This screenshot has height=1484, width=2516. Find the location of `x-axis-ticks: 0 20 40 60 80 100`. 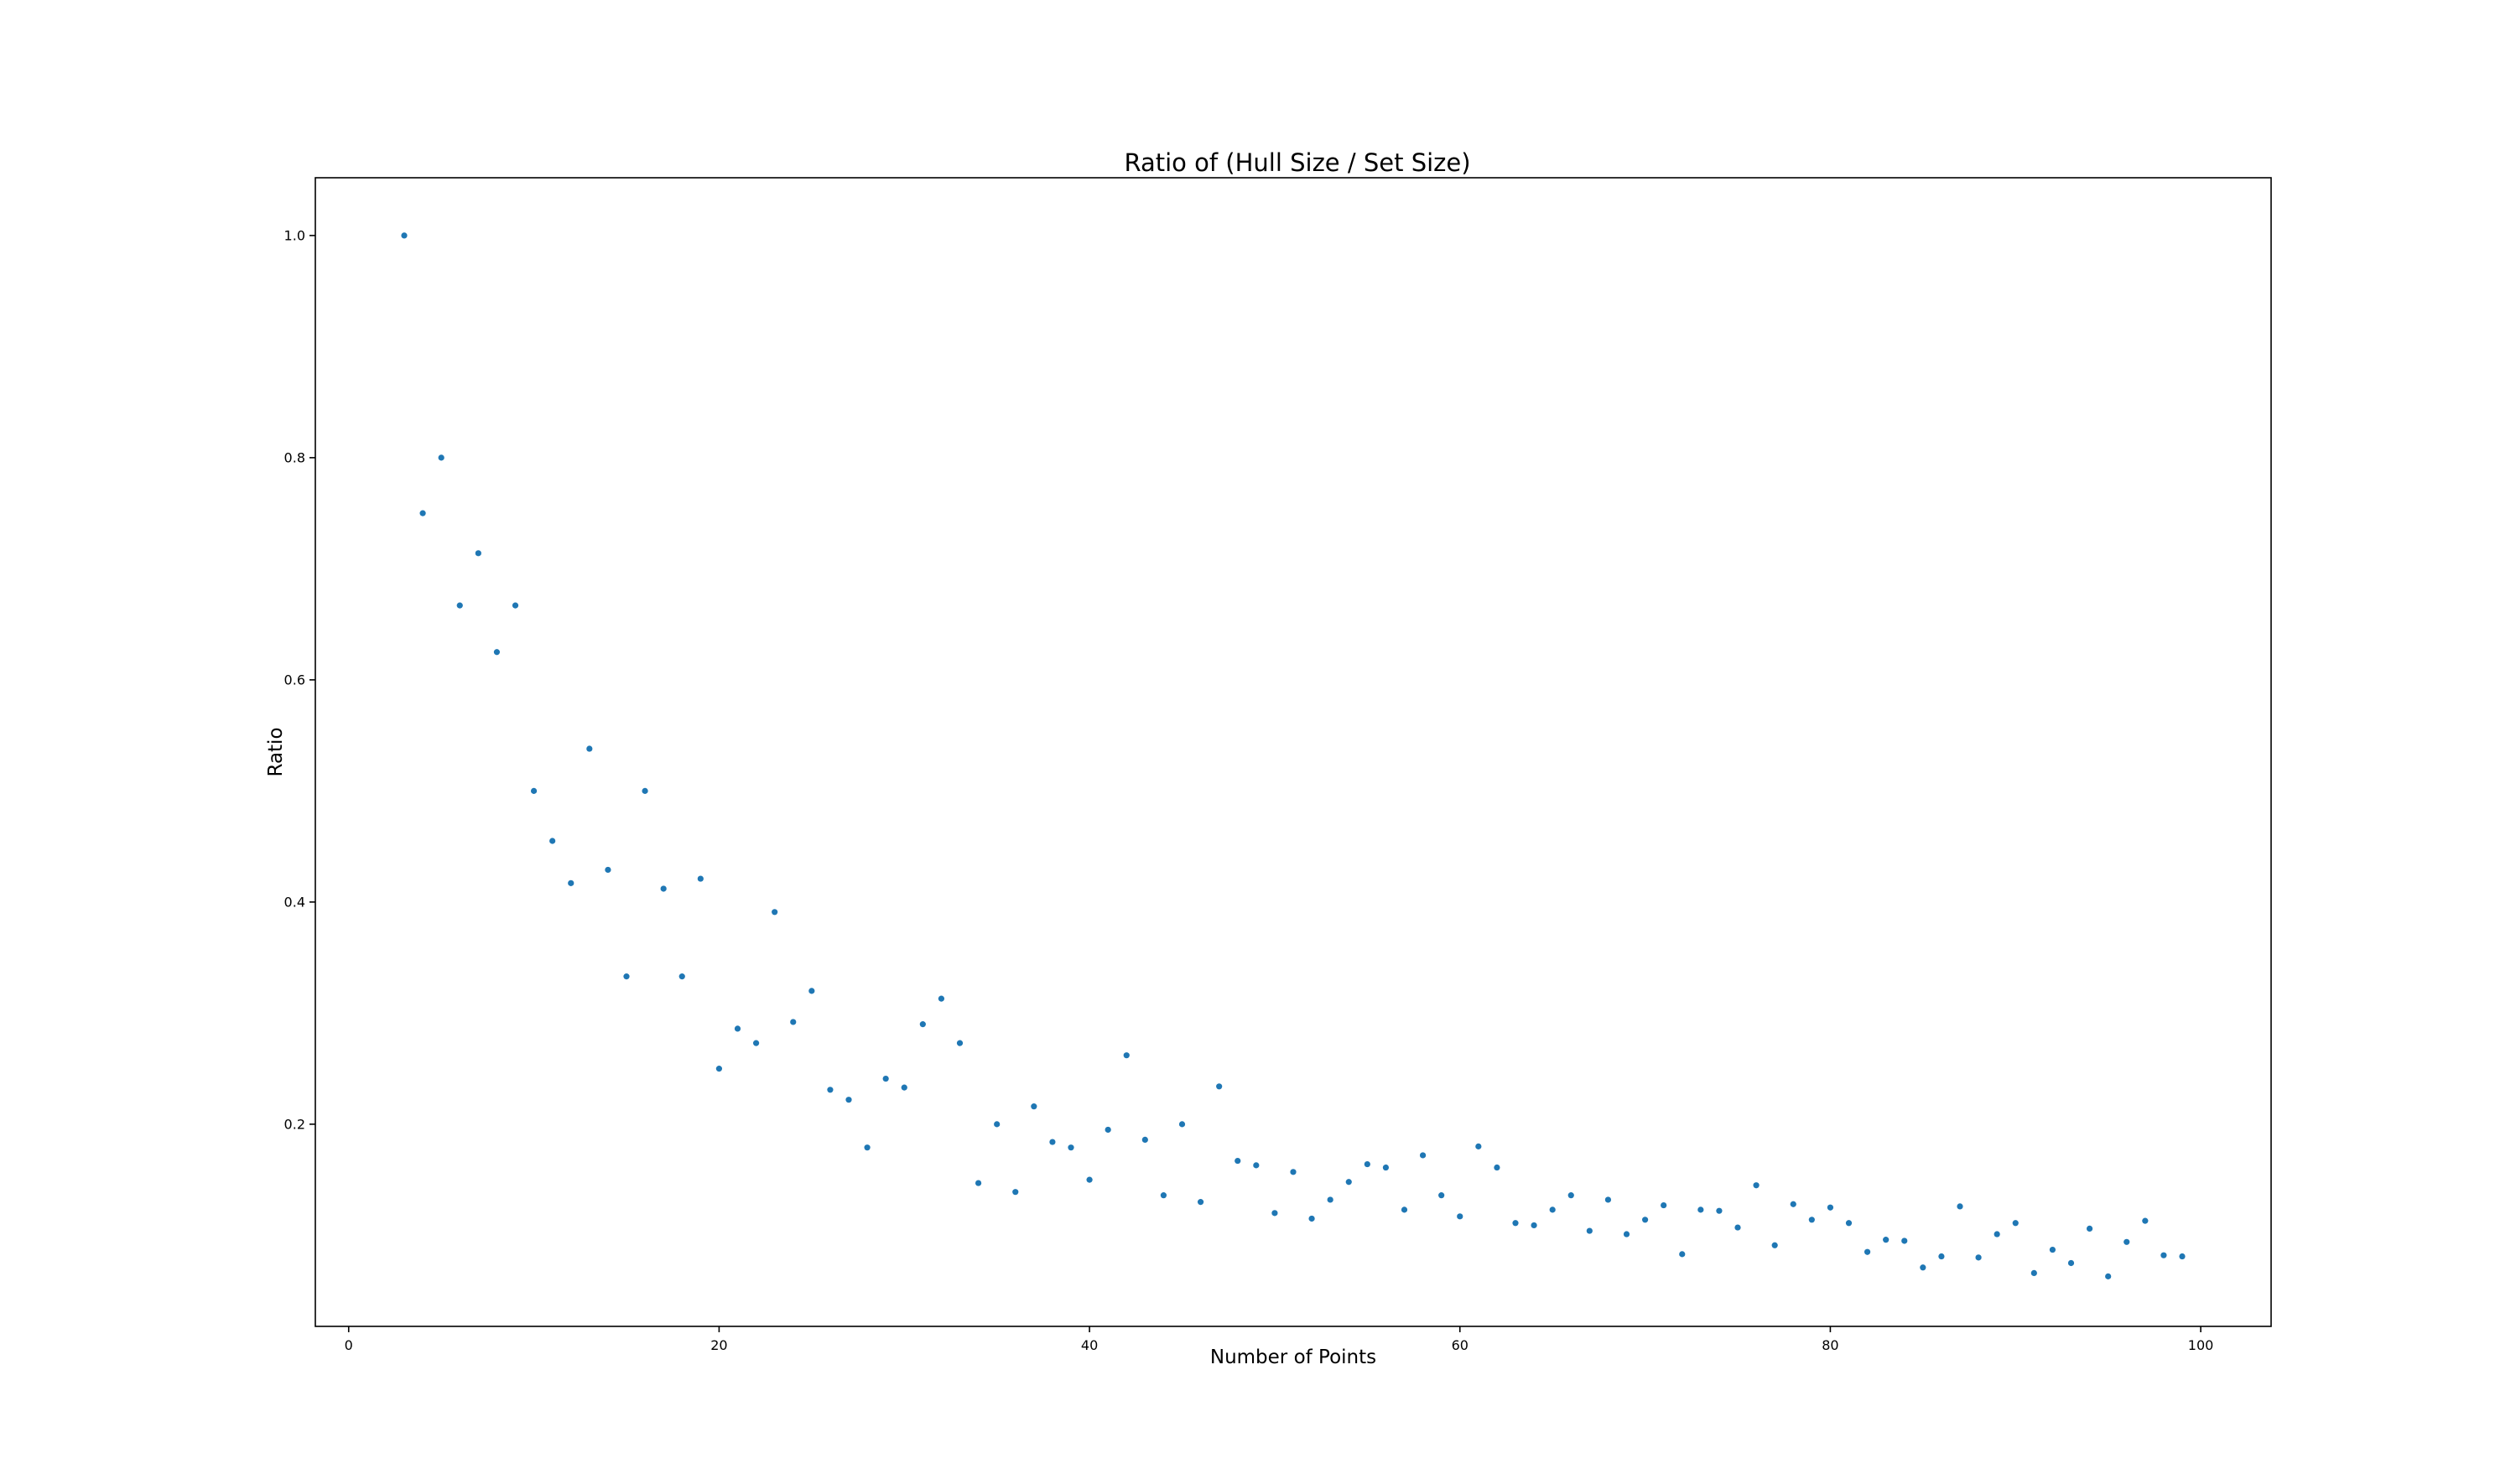

x-axis-ticks: 0 20 40 60 80 100 is located at coordinates (1279, 1339).